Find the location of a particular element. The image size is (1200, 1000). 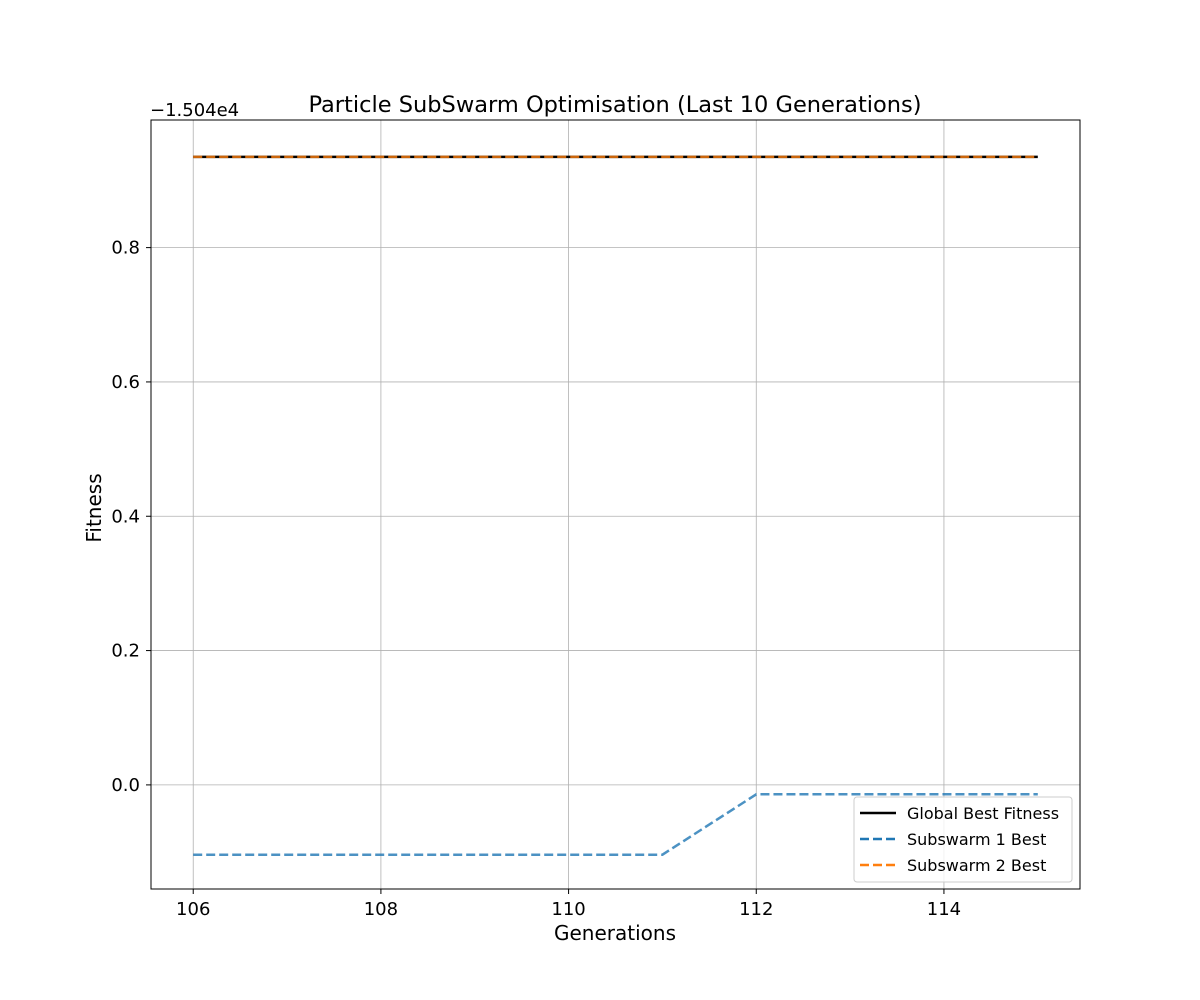

y-tick-label: 0.0 is located at coordinates (125, 785).